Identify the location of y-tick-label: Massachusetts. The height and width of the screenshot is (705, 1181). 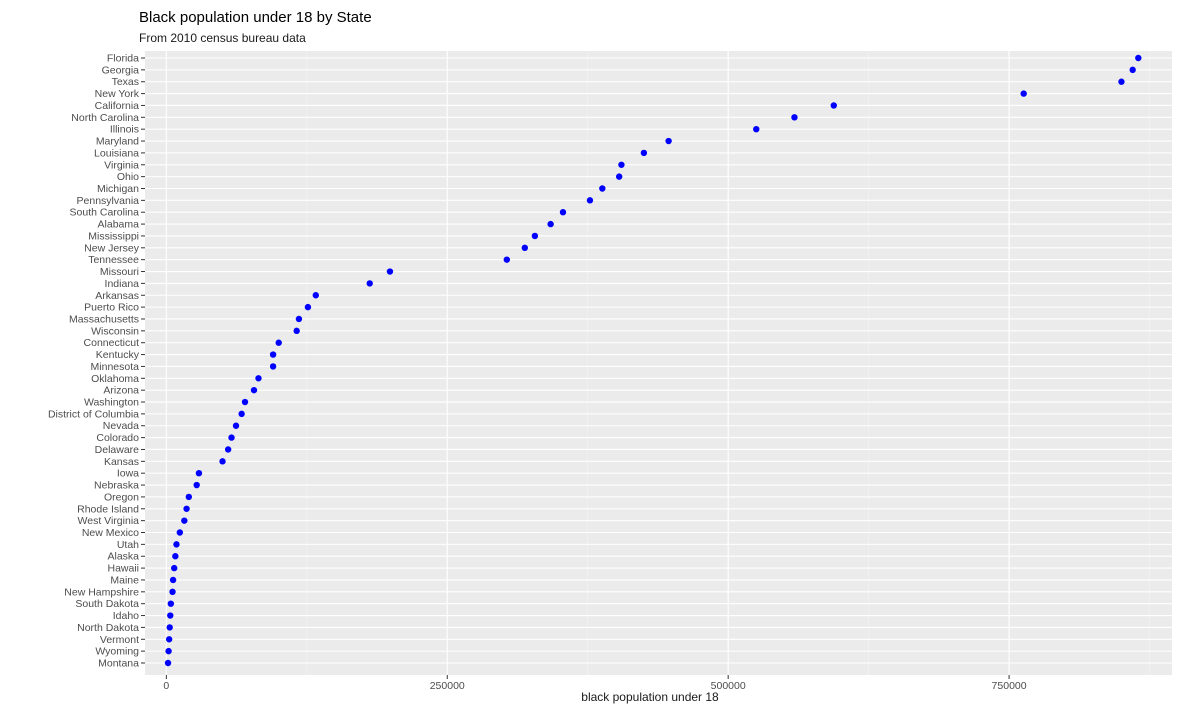
(104, 319).